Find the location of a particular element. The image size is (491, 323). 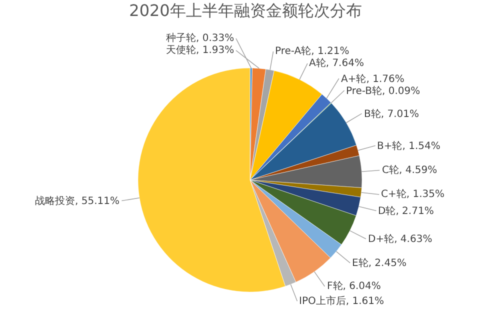

slice-label: 战略投资, 55.11% is located at coordinates (77, 201).